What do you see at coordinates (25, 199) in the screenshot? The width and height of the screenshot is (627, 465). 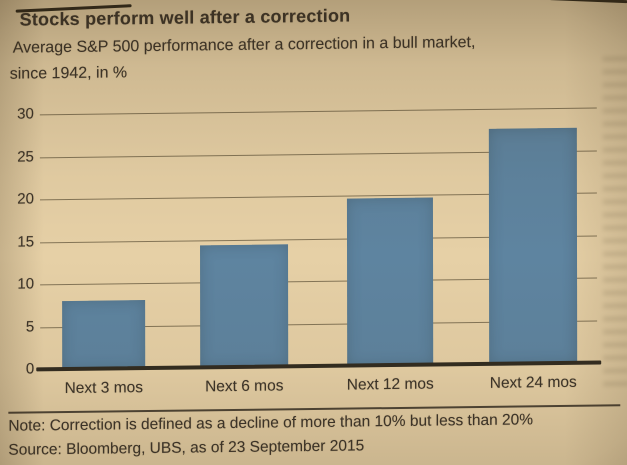 I see `y-axis-tick-label: 20` at bounding box center [25, 199].